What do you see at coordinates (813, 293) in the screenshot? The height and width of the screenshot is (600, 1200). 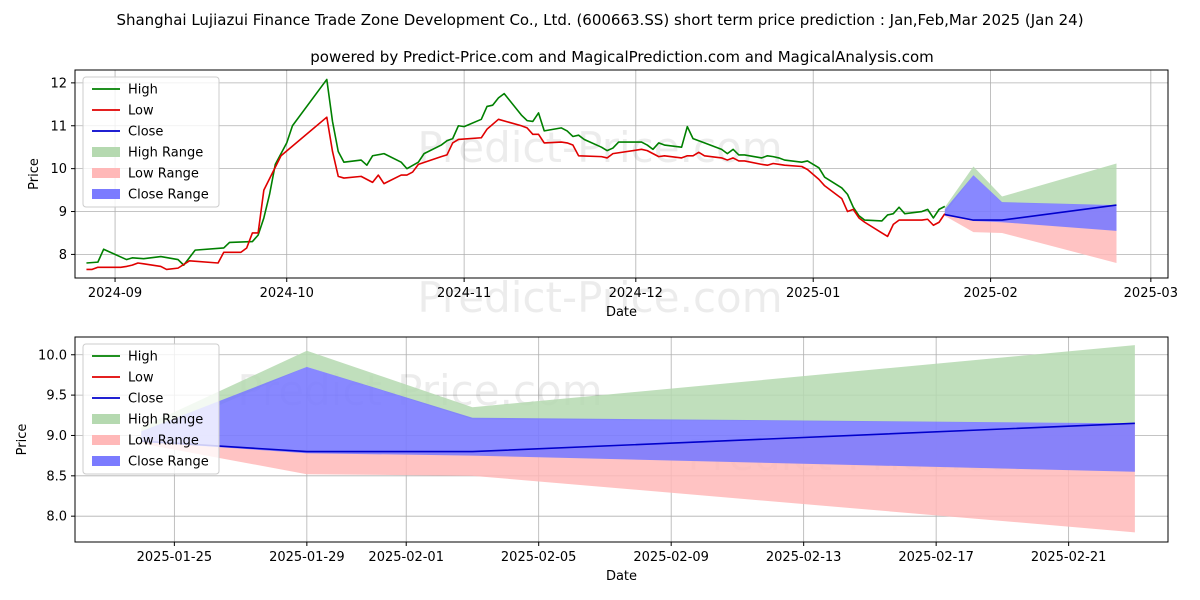 I see `x-tick-label: 2025-01` at bounding box center [813, 293].